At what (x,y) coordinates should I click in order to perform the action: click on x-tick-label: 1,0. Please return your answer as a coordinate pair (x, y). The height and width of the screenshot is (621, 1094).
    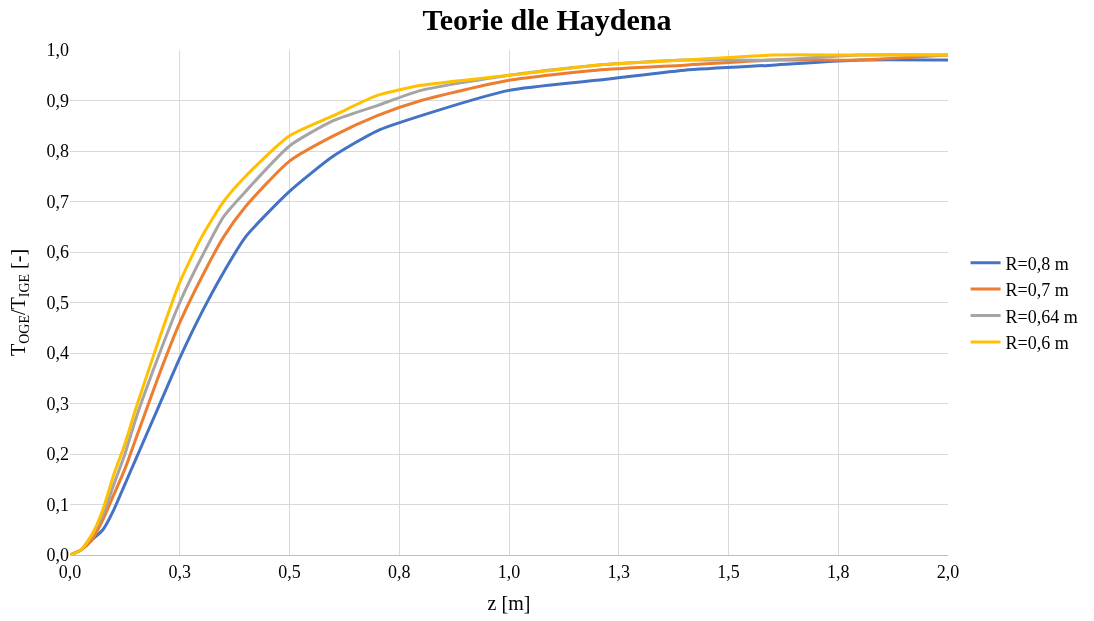
    Looking at the image, I should click on (509, 571).